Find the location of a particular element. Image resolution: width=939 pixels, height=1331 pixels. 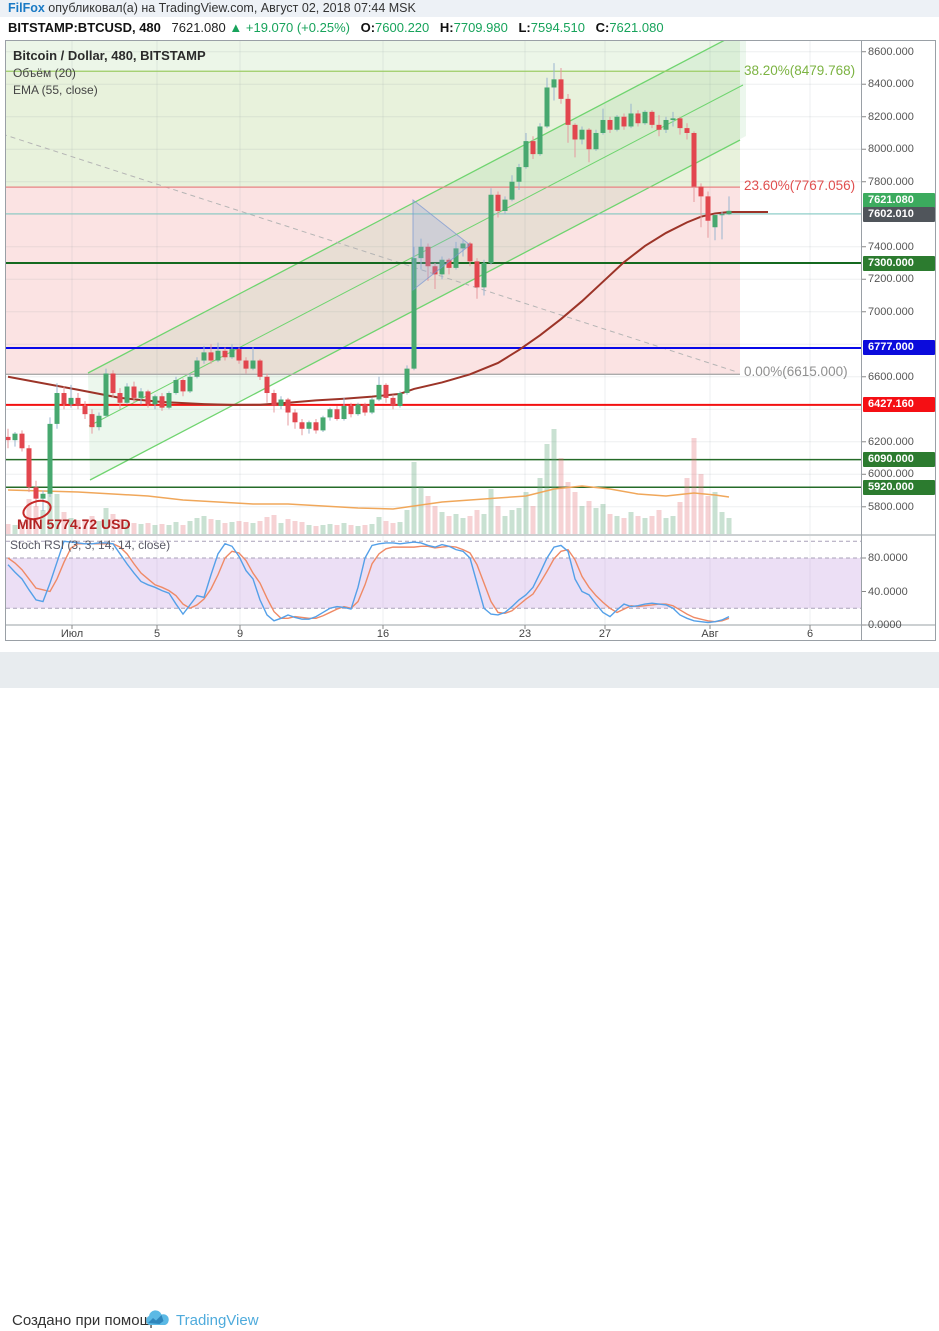

fib-label-236: 23.60%(7767.056) is located at coordinates (800, 185).